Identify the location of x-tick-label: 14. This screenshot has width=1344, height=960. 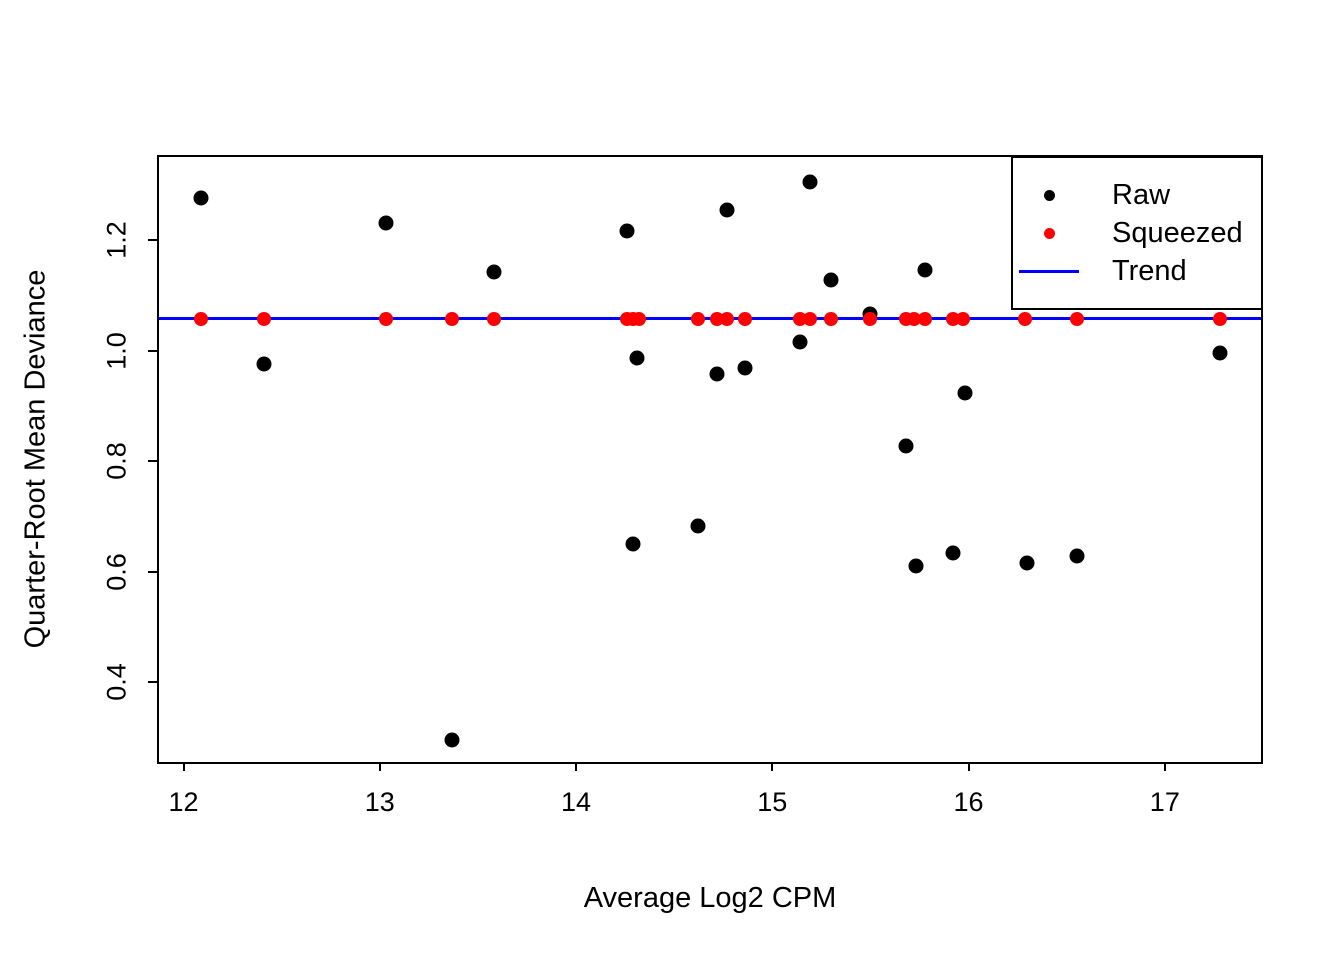
(576, 802).